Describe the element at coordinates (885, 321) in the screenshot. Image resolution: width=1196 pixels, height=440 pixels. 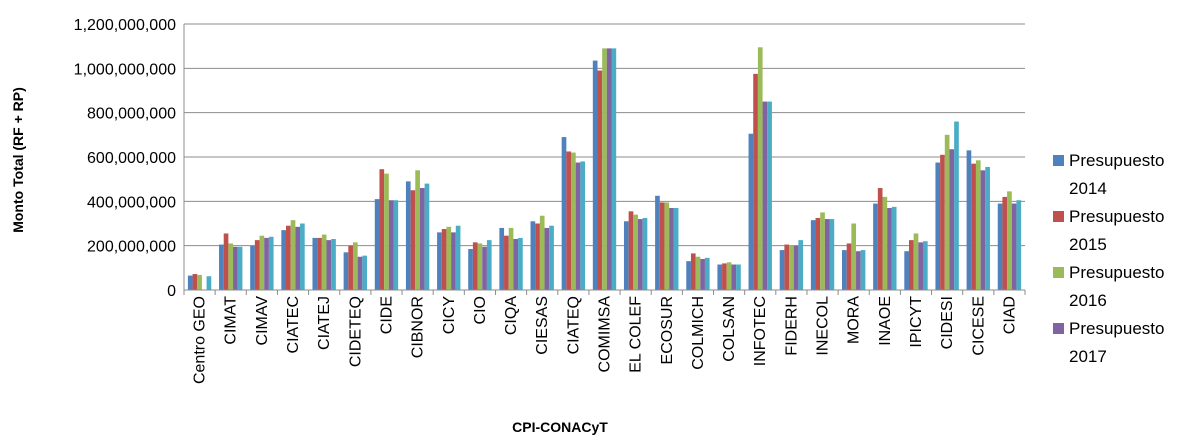
I see `x-tick-label: INAOE` at that location.